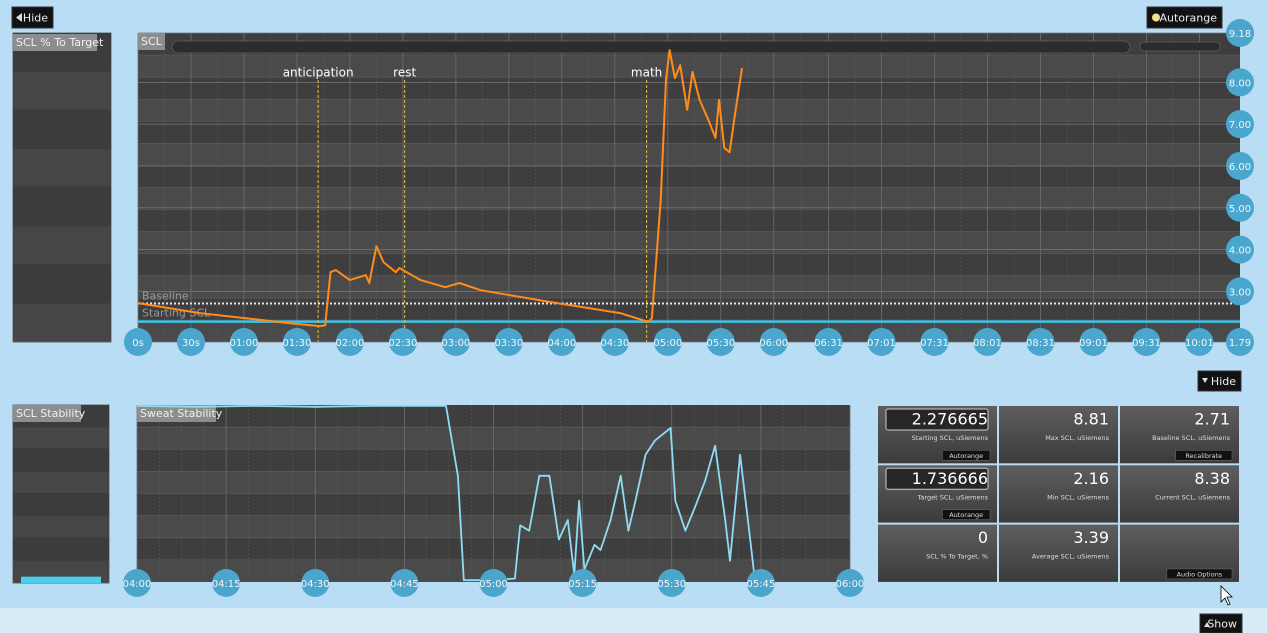 This screenshot has height=633, width=1267. What do you see at coordinates (1212, 419) in the screenshot?
I see `stat-value: 2.71` at bounding box center [1212, 419].